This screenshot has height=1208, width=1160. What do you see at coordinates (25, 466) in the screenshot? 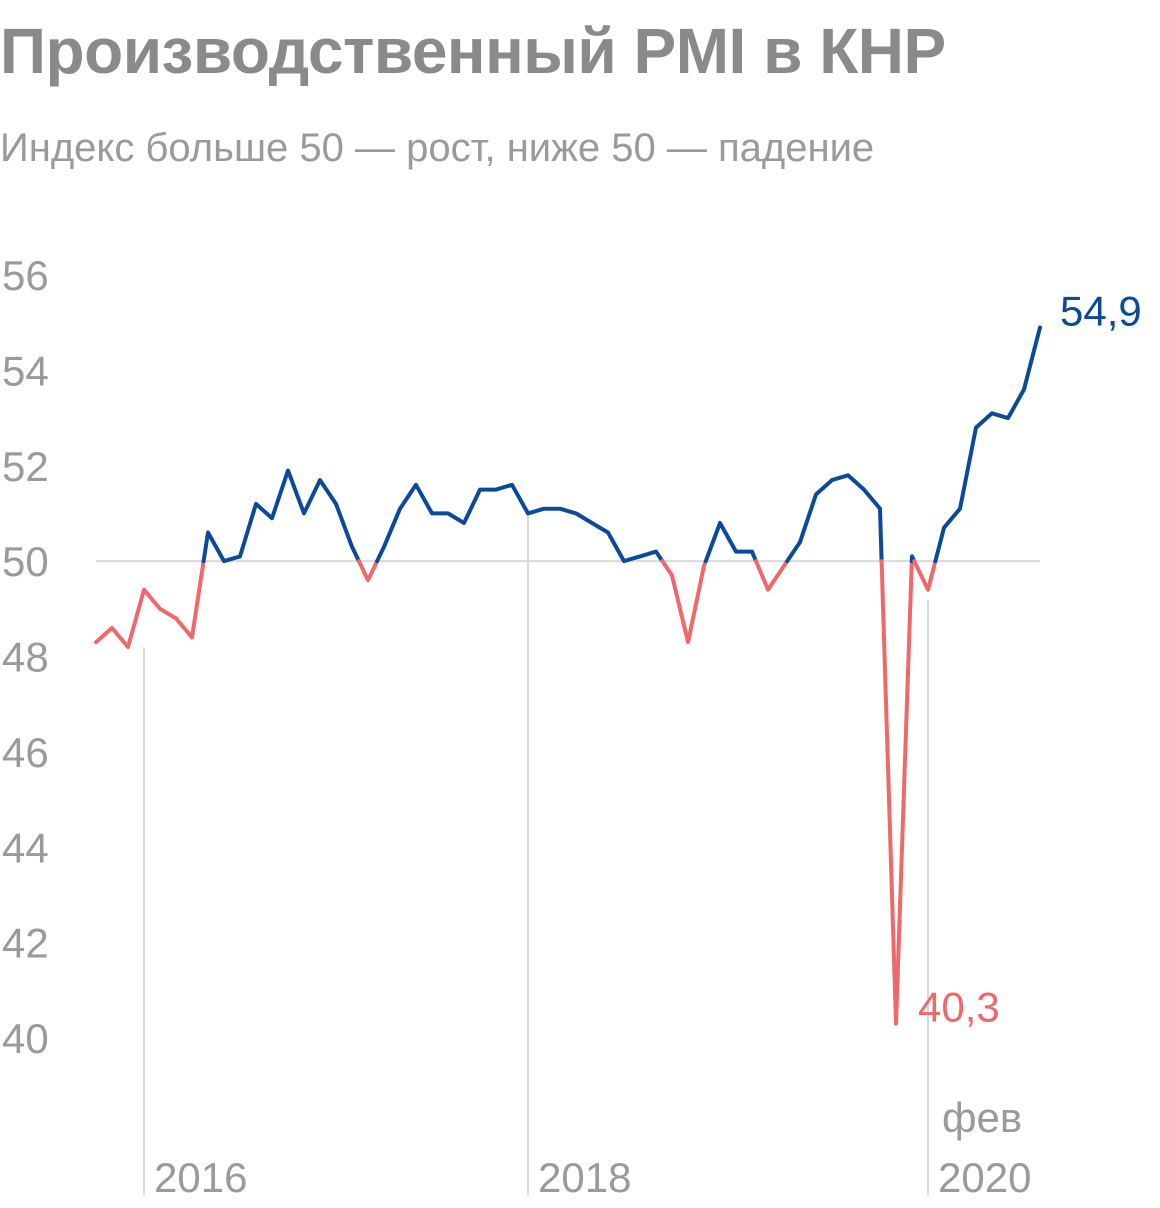
I see `y-tick-label: 52` at bounding box center [25, 466].